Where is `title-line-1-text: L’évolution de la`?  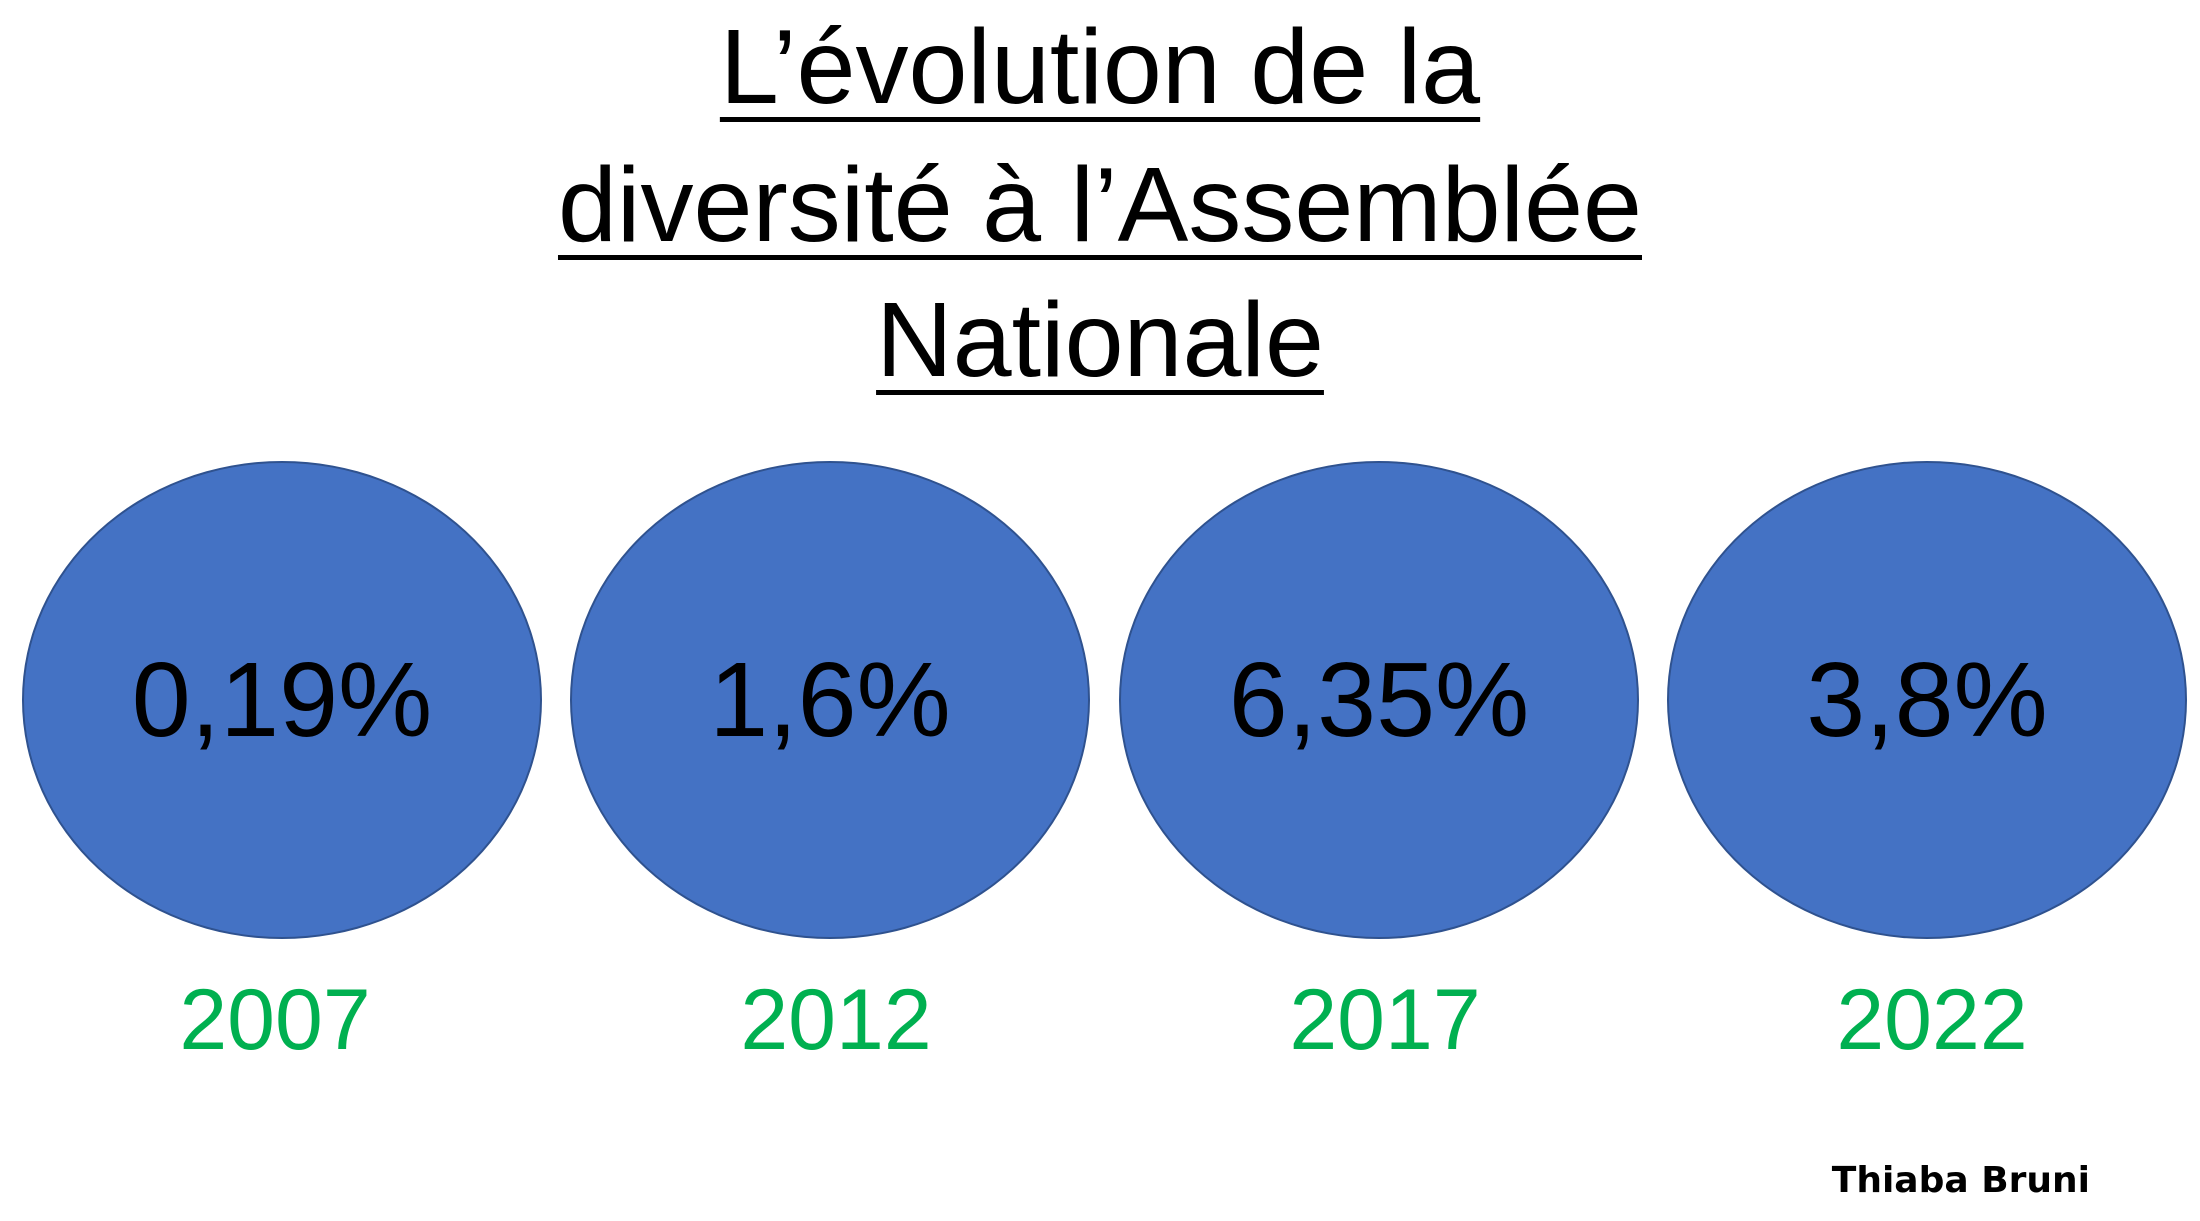 title-line-1-text: L’évolution de la is located at coordinates (1100, 67).